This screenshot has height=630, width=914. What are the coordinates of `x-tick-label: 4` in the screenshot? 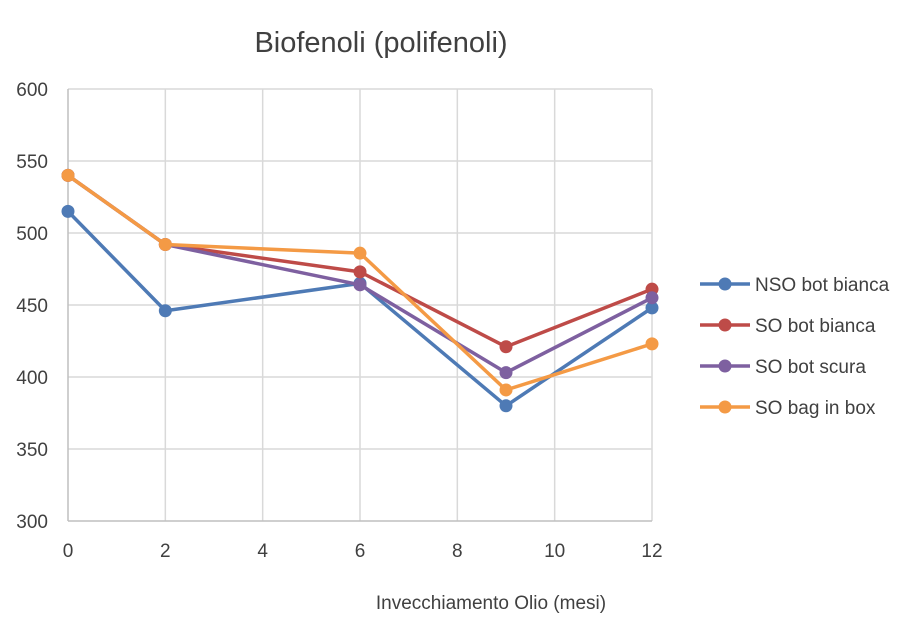 It's located at (262, 551).